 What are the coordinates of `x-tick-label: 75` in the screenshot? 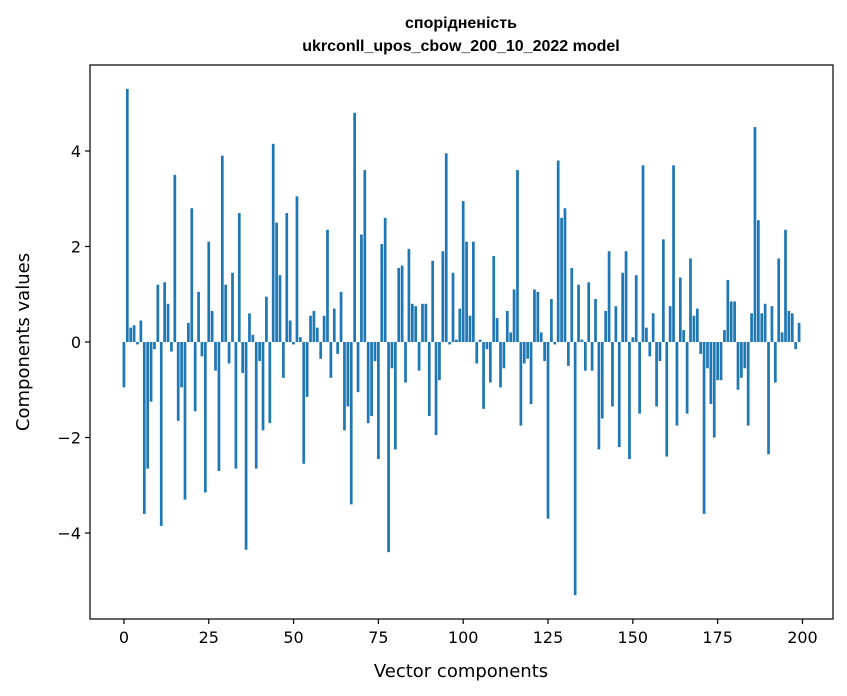 It's located at (378, 637).